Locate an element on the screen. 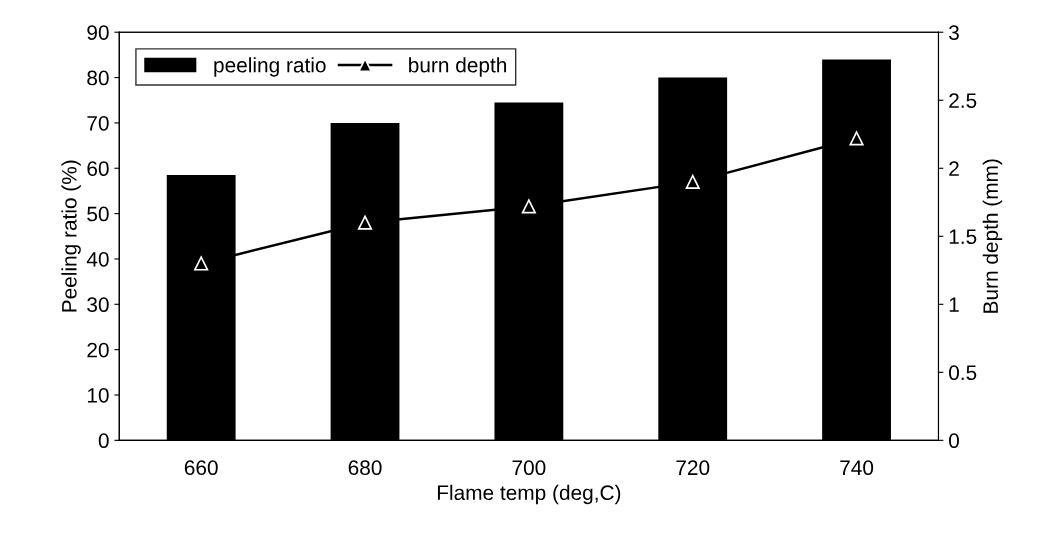 This screenshot has width=1037, height=537. y-tick-label: 20 is located at coordinates (98, 350).